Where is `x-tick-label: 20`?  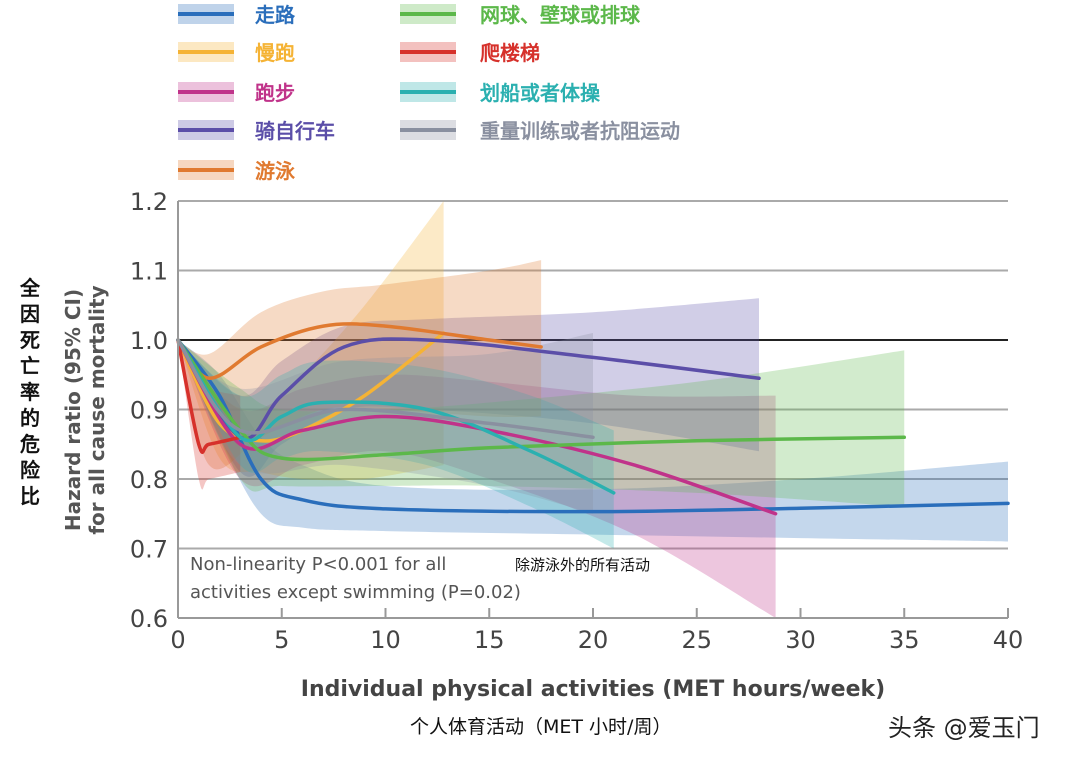 x-tick-label: 20 is located at coordinates (593, 640).